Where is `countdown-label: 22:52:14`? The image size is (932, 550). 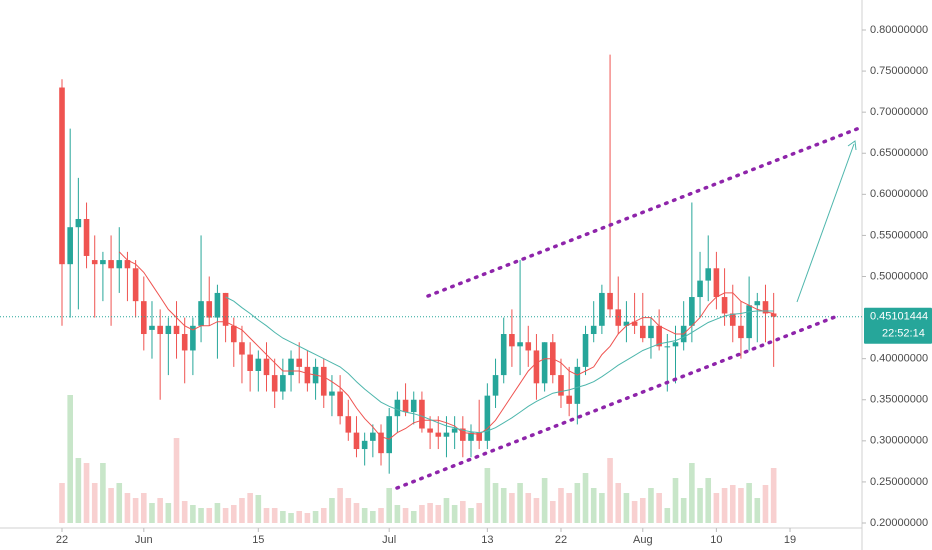 countdown-label: 22:52:14 is located at coordinates (903, 334).